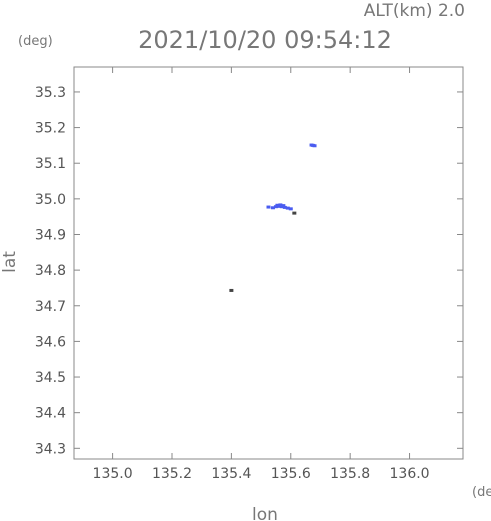 The width and height of the screenshot is (491, 521). I want to click on x-tick-label: 135.6, so click(291, 474).